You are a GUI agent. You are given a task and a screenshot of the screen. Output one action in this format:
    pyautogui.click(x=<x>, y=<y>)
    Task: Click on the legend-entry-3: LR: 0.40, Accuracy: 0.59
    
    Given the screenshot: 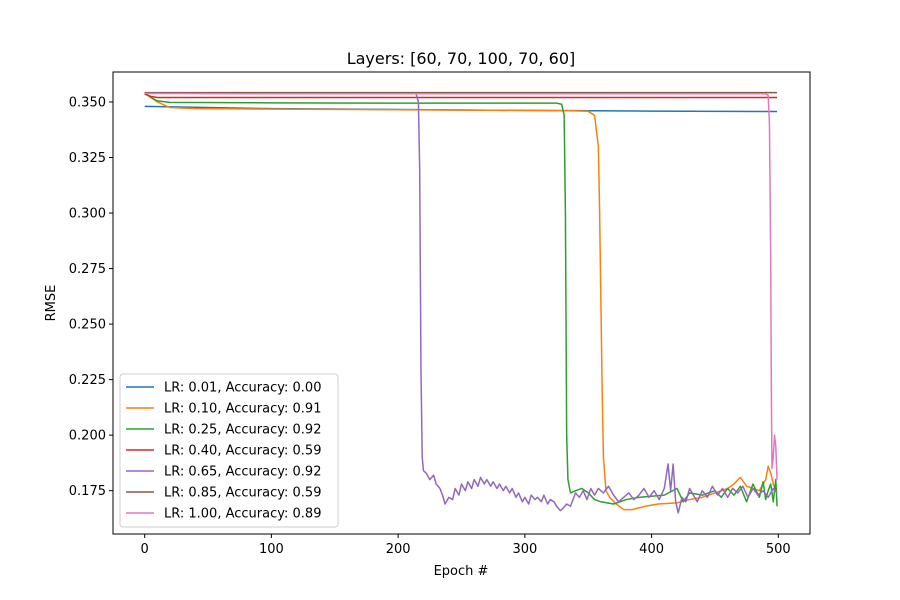 What is the action you would take?
    pyautogui.click(x=242, y=451)
    